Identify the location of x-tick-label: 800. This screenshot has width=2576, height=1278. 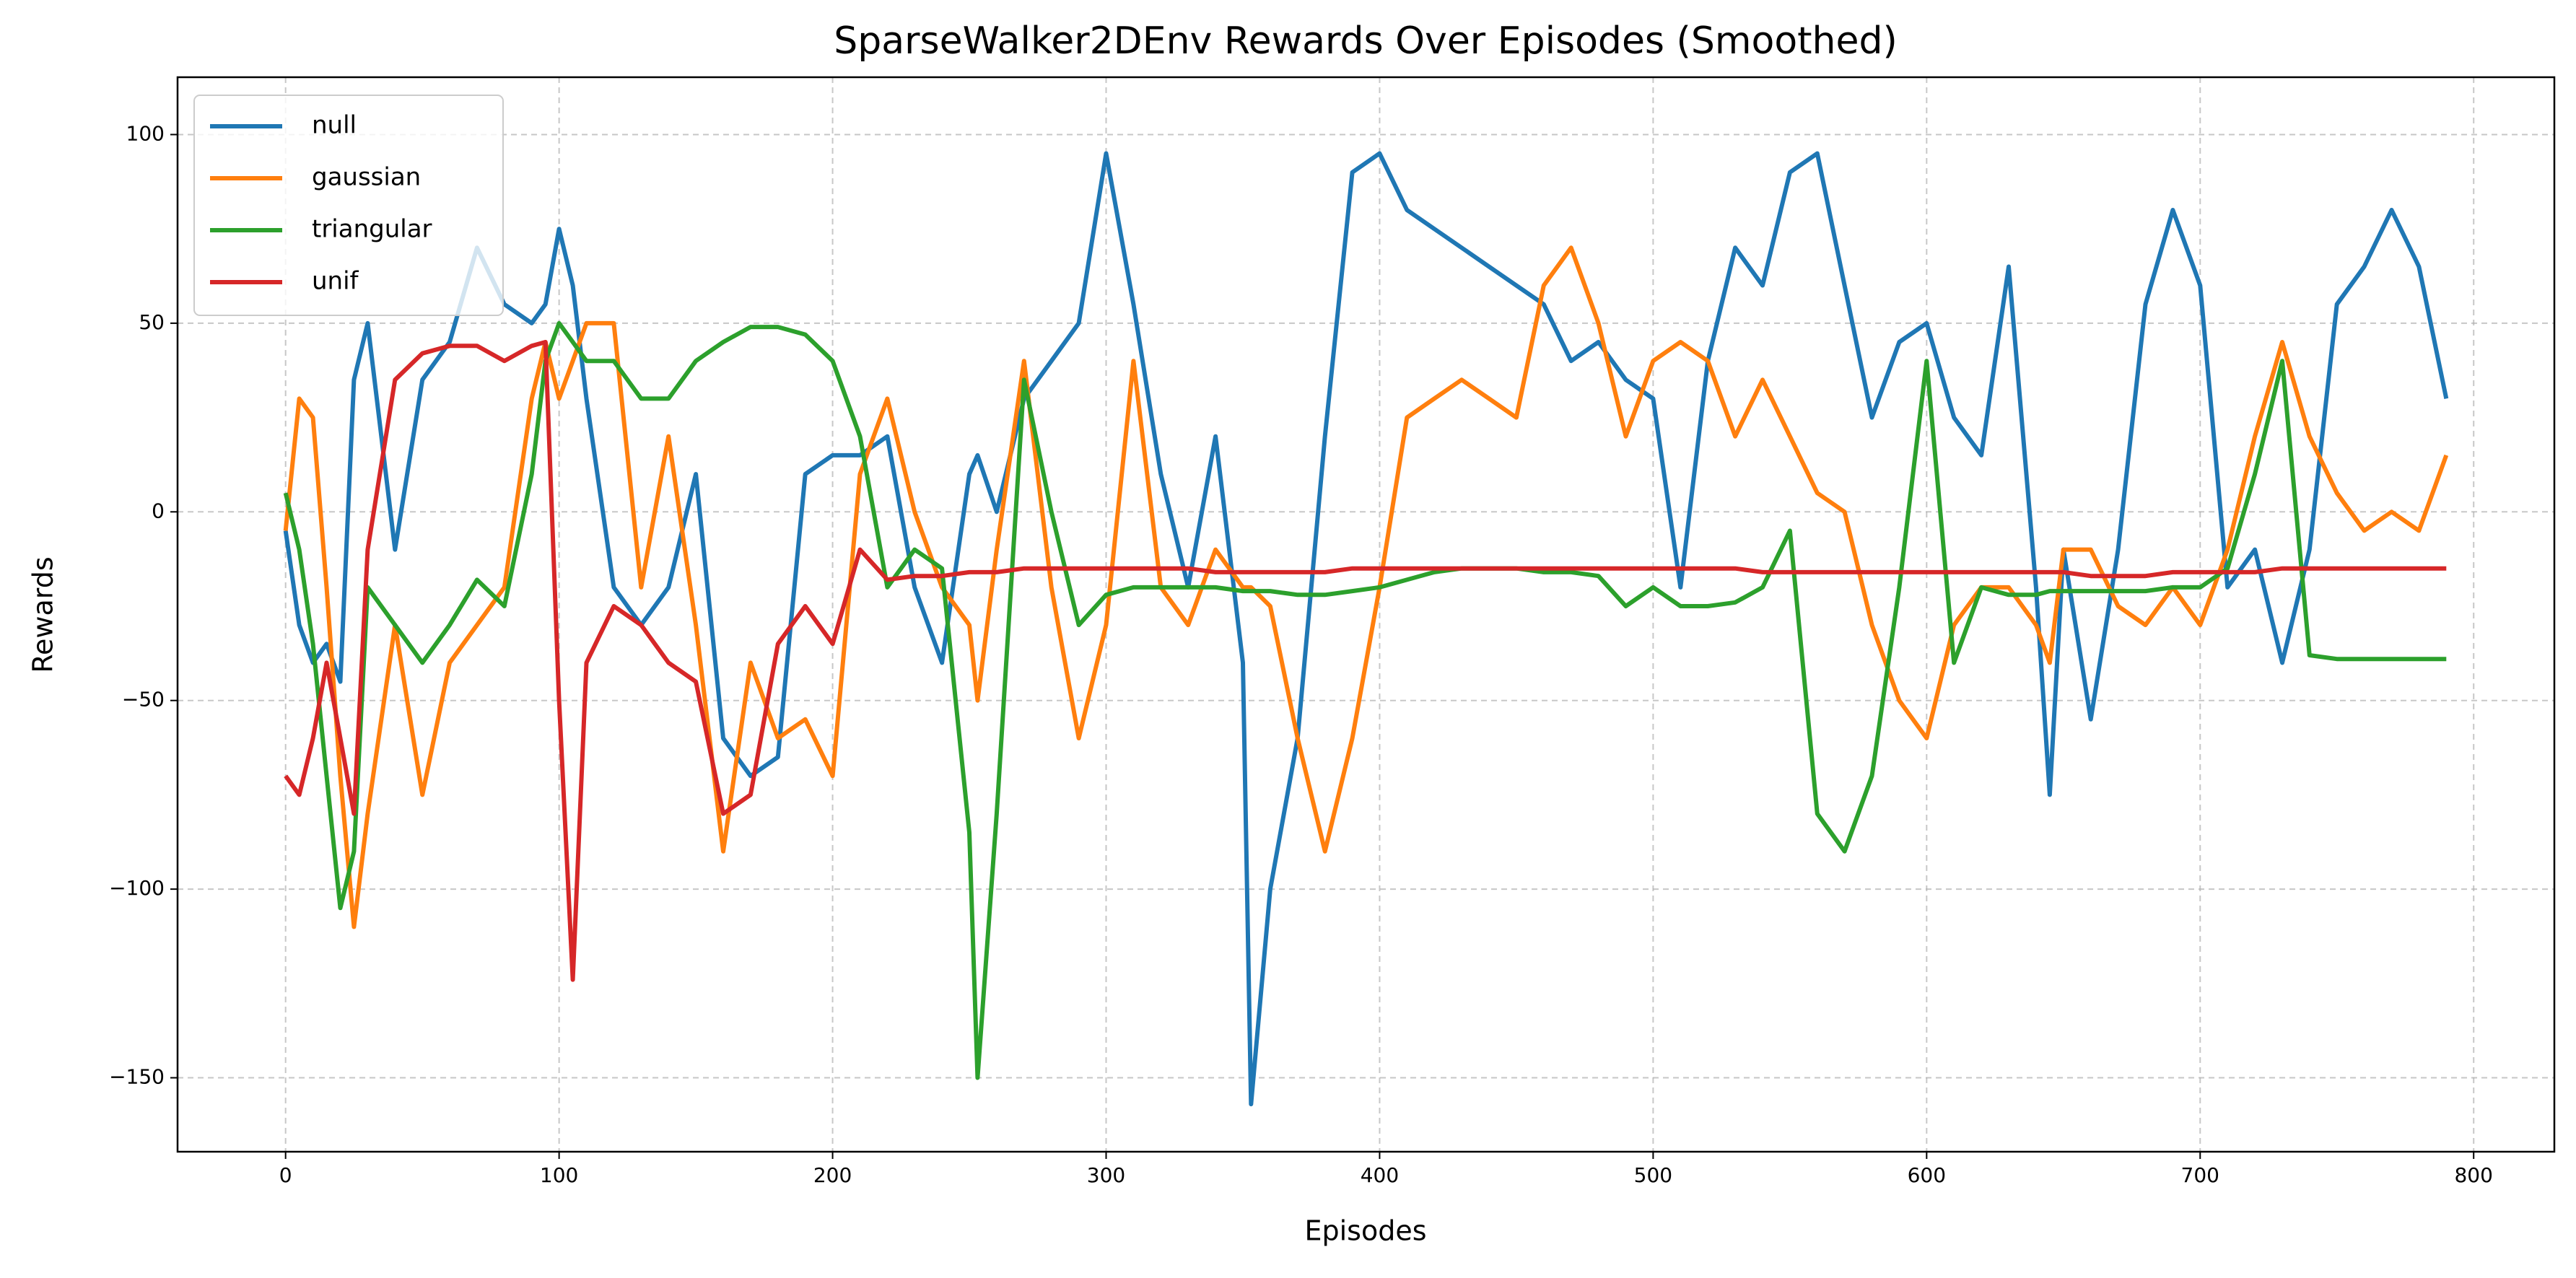
(2473, 1175).